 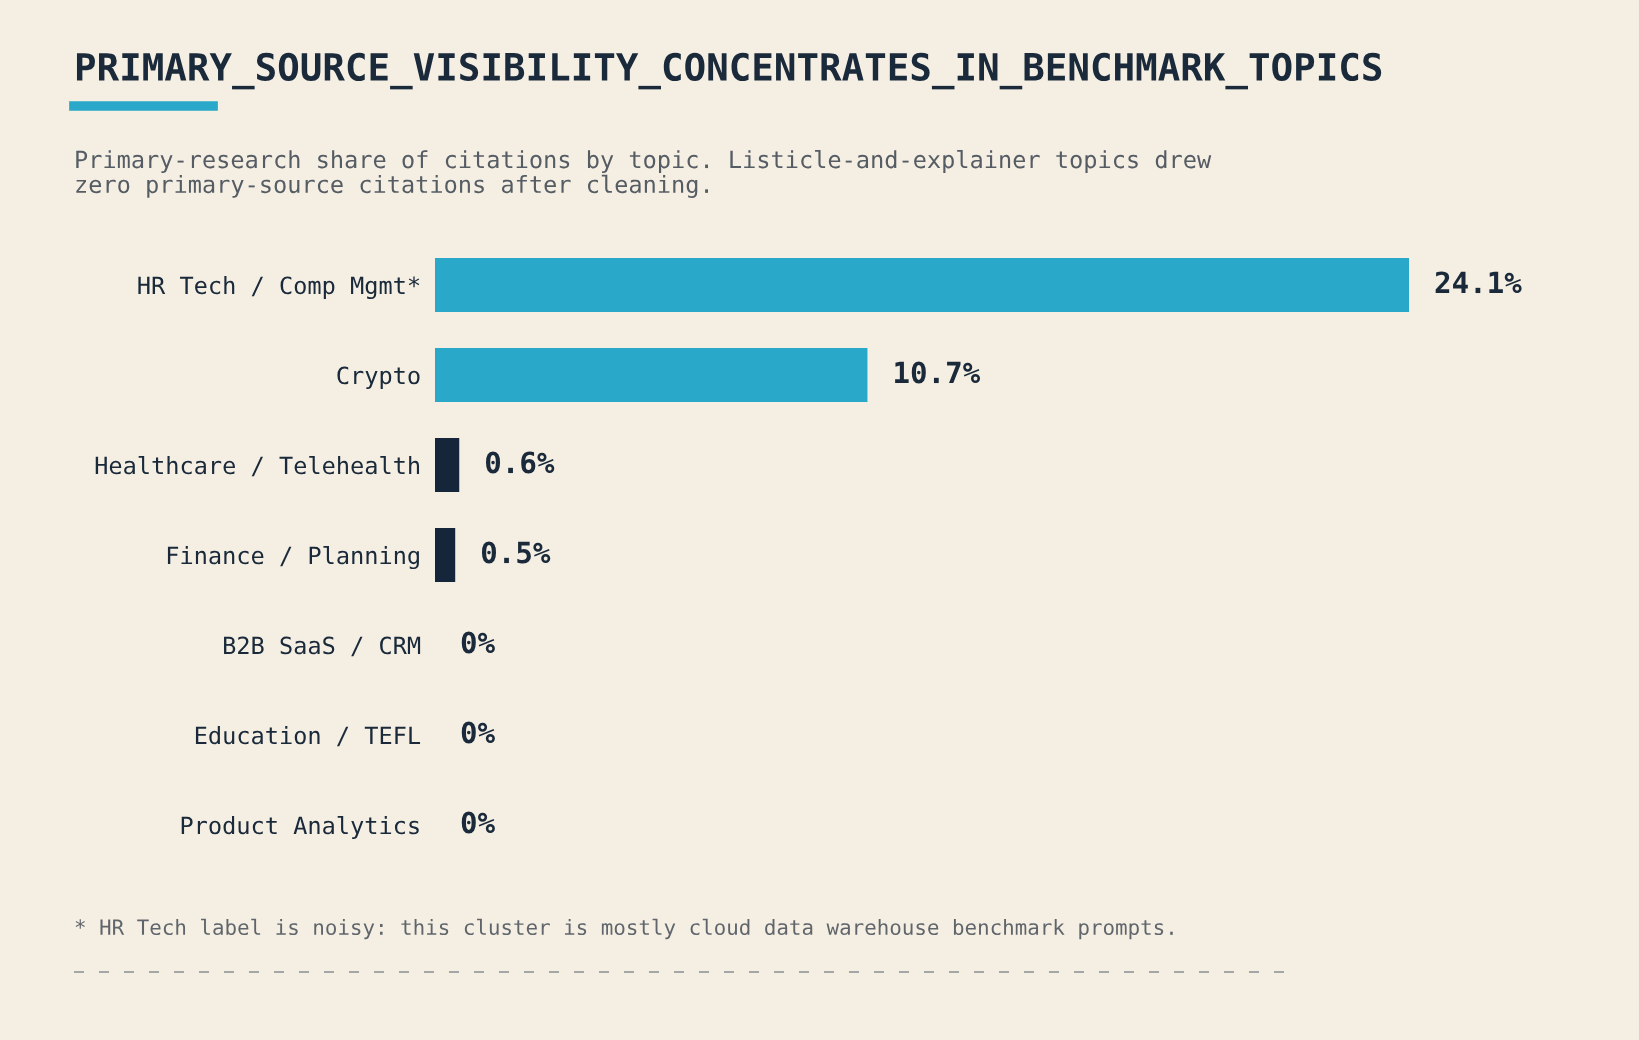 What do you see at coordinates (293, 557) in the screenshot?
I see `y-tick-label: Finance / Planning` at bounding box center [293, 557].